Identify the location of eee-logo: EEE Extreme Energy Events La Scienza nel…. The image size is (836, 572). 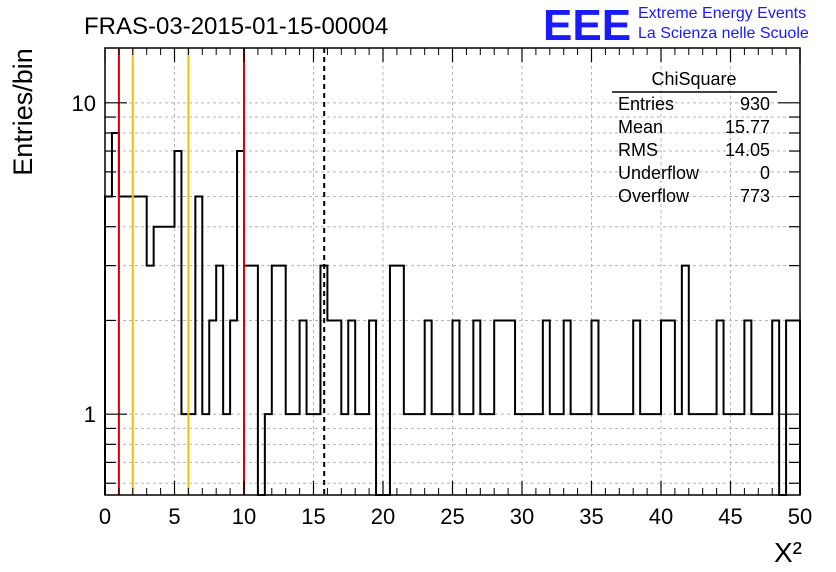
(676, 25).